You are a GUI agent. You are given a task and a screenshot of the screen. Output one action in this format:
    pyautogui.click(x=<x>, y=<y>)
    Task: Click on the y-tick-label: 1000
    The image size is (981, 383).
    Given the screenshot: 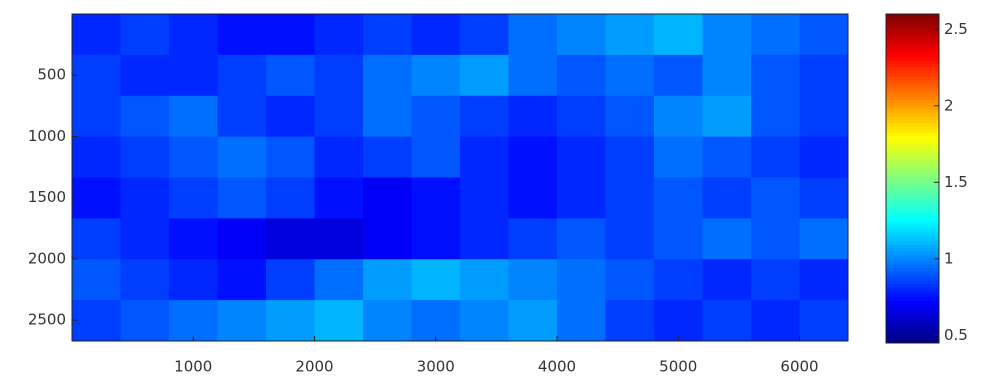 What is the action you would take?
    pyautogui.click(x=47, y=136)
    